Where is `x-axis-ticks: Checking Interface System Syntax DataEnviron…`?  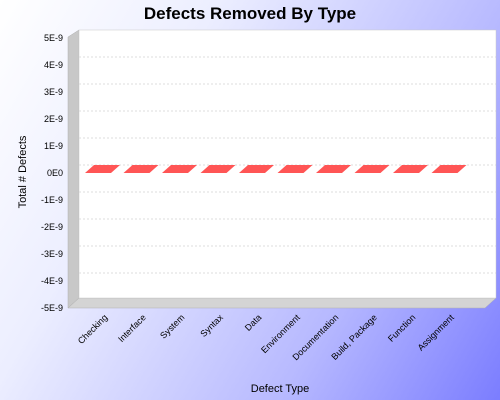
x-axis-ticks: Checking Interface System Syntax DataEnviron… is located at coordinates (266, 337).